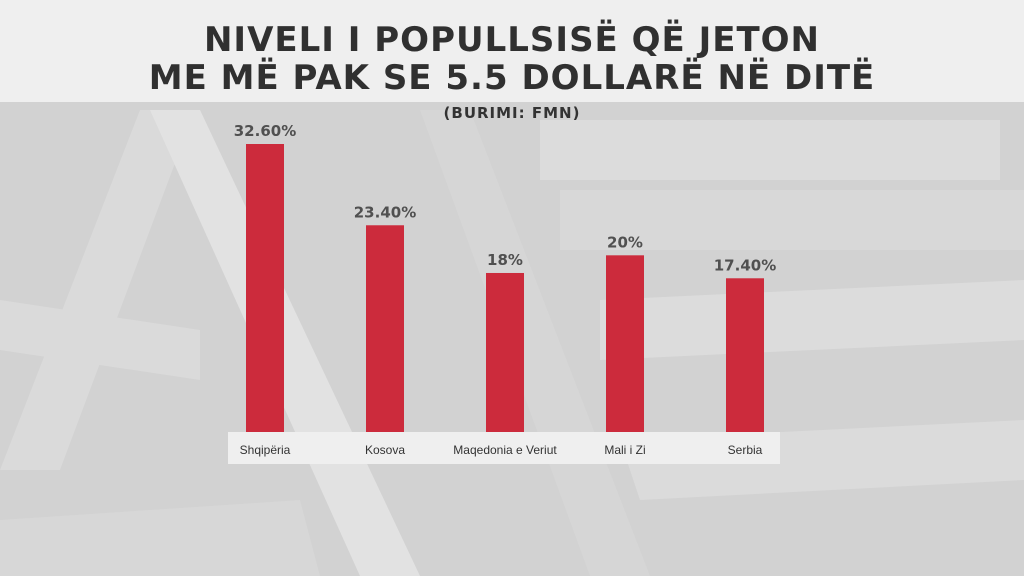 The width and height of the screenshot is (1024, 576). I want to click on category-label-strip, so click(504, 448).